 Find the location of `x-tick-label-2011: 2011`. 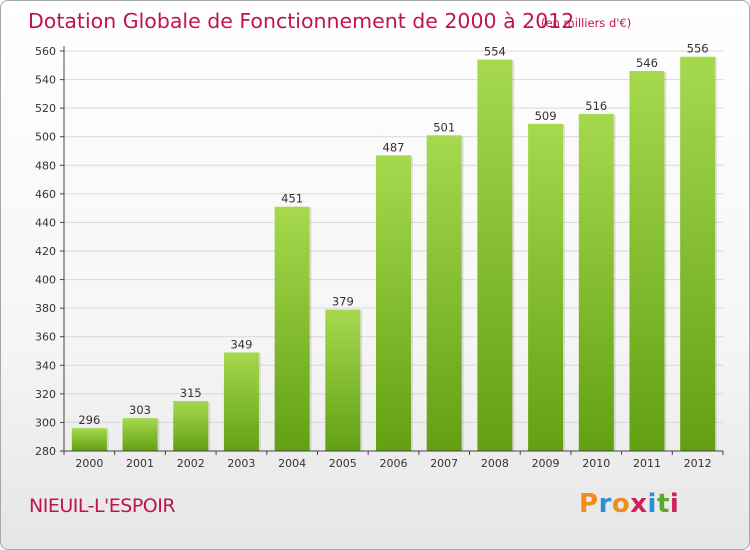

x-tick-label-2011: 2011 is located at coordinates (647, 463).